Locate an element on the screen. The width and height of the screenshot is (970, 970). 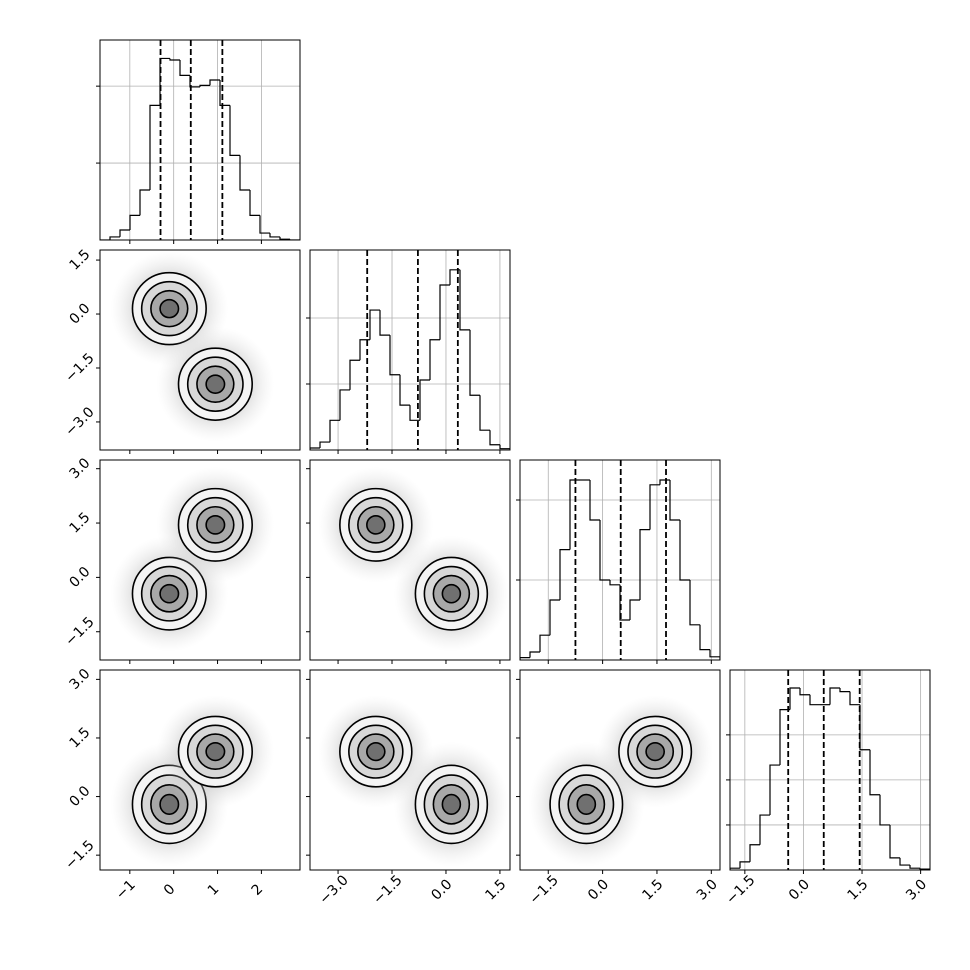
y-tick-label: 3.0 is located at coordinates (79, 468).